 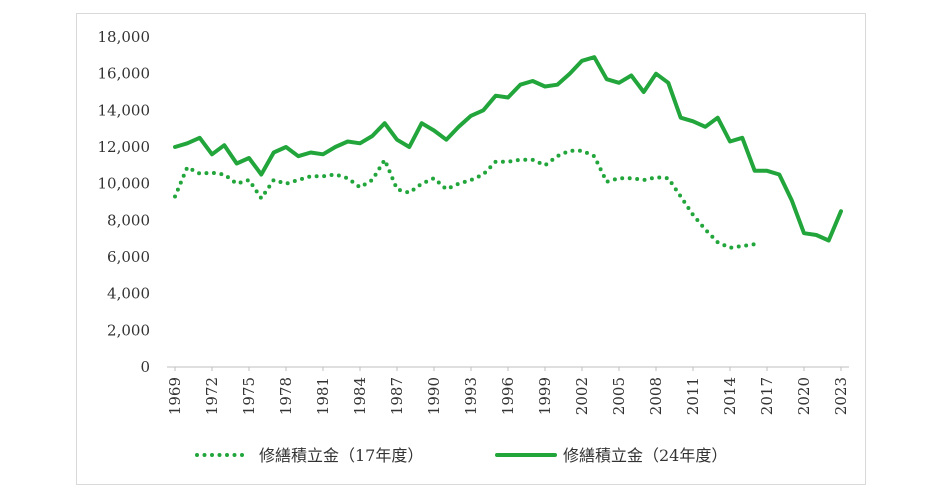 I want to click on x-tick-label: 1999, so click(x=545, y=396).